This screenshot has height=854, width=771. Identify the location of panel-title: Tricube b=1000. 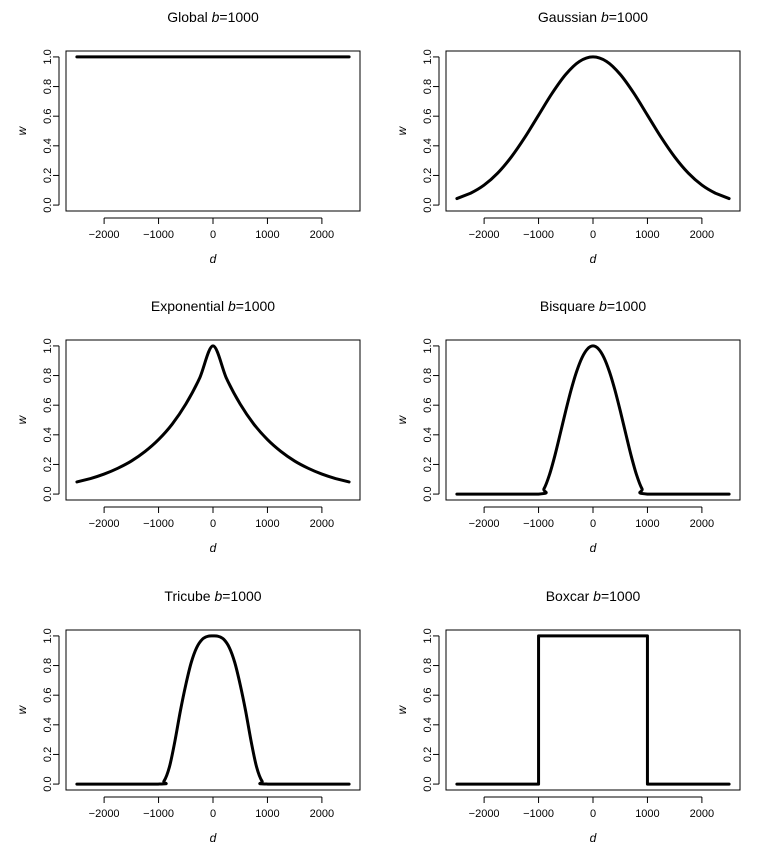
(212, 596).